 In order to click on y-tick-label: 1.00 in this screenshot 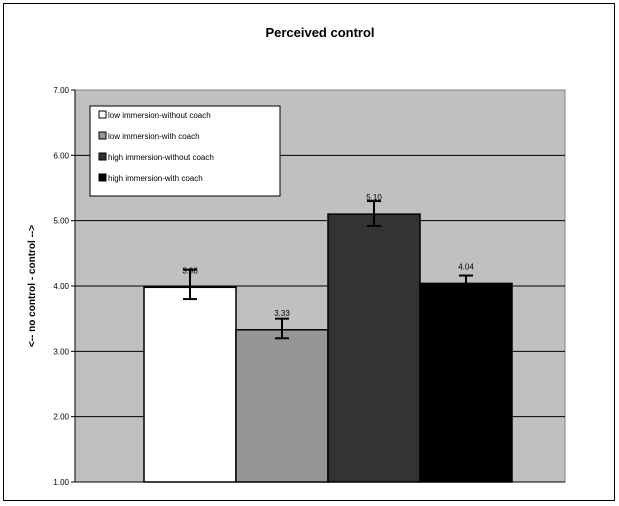, I will do `click(61, 482)`.